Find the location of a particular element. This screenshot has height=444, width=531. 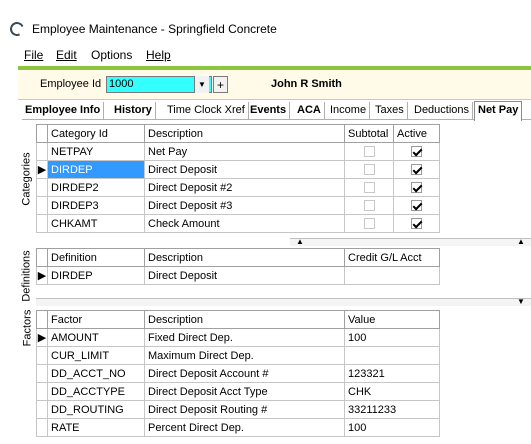

menu-edit: Edit is located at coordinates (66, 55).